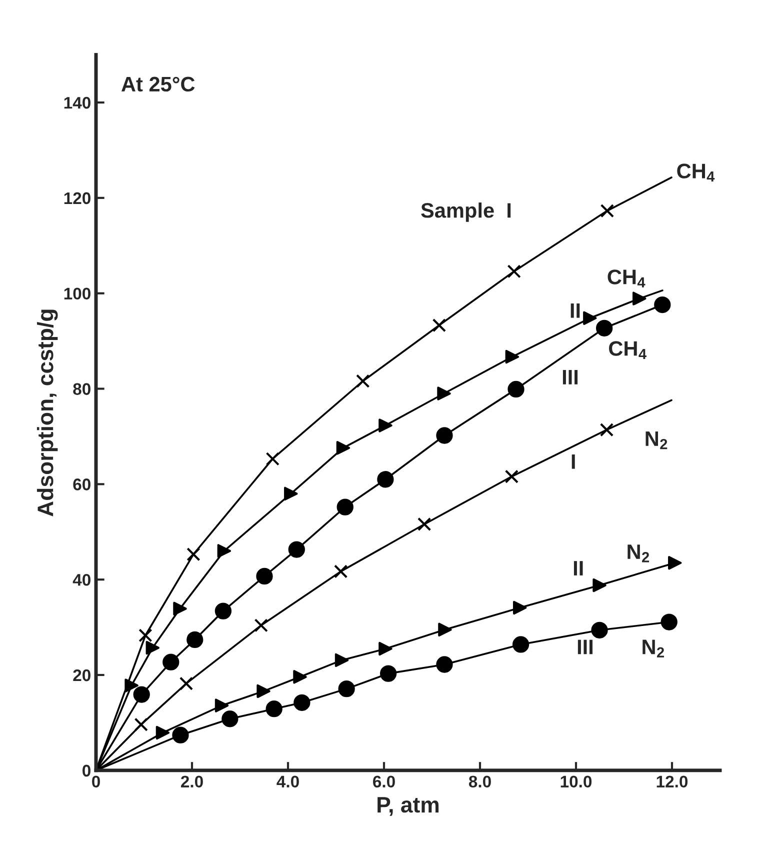  Describe the element at coordinates (81, 389) in the screenshot. I see `y-tick-label: 80` at that location.